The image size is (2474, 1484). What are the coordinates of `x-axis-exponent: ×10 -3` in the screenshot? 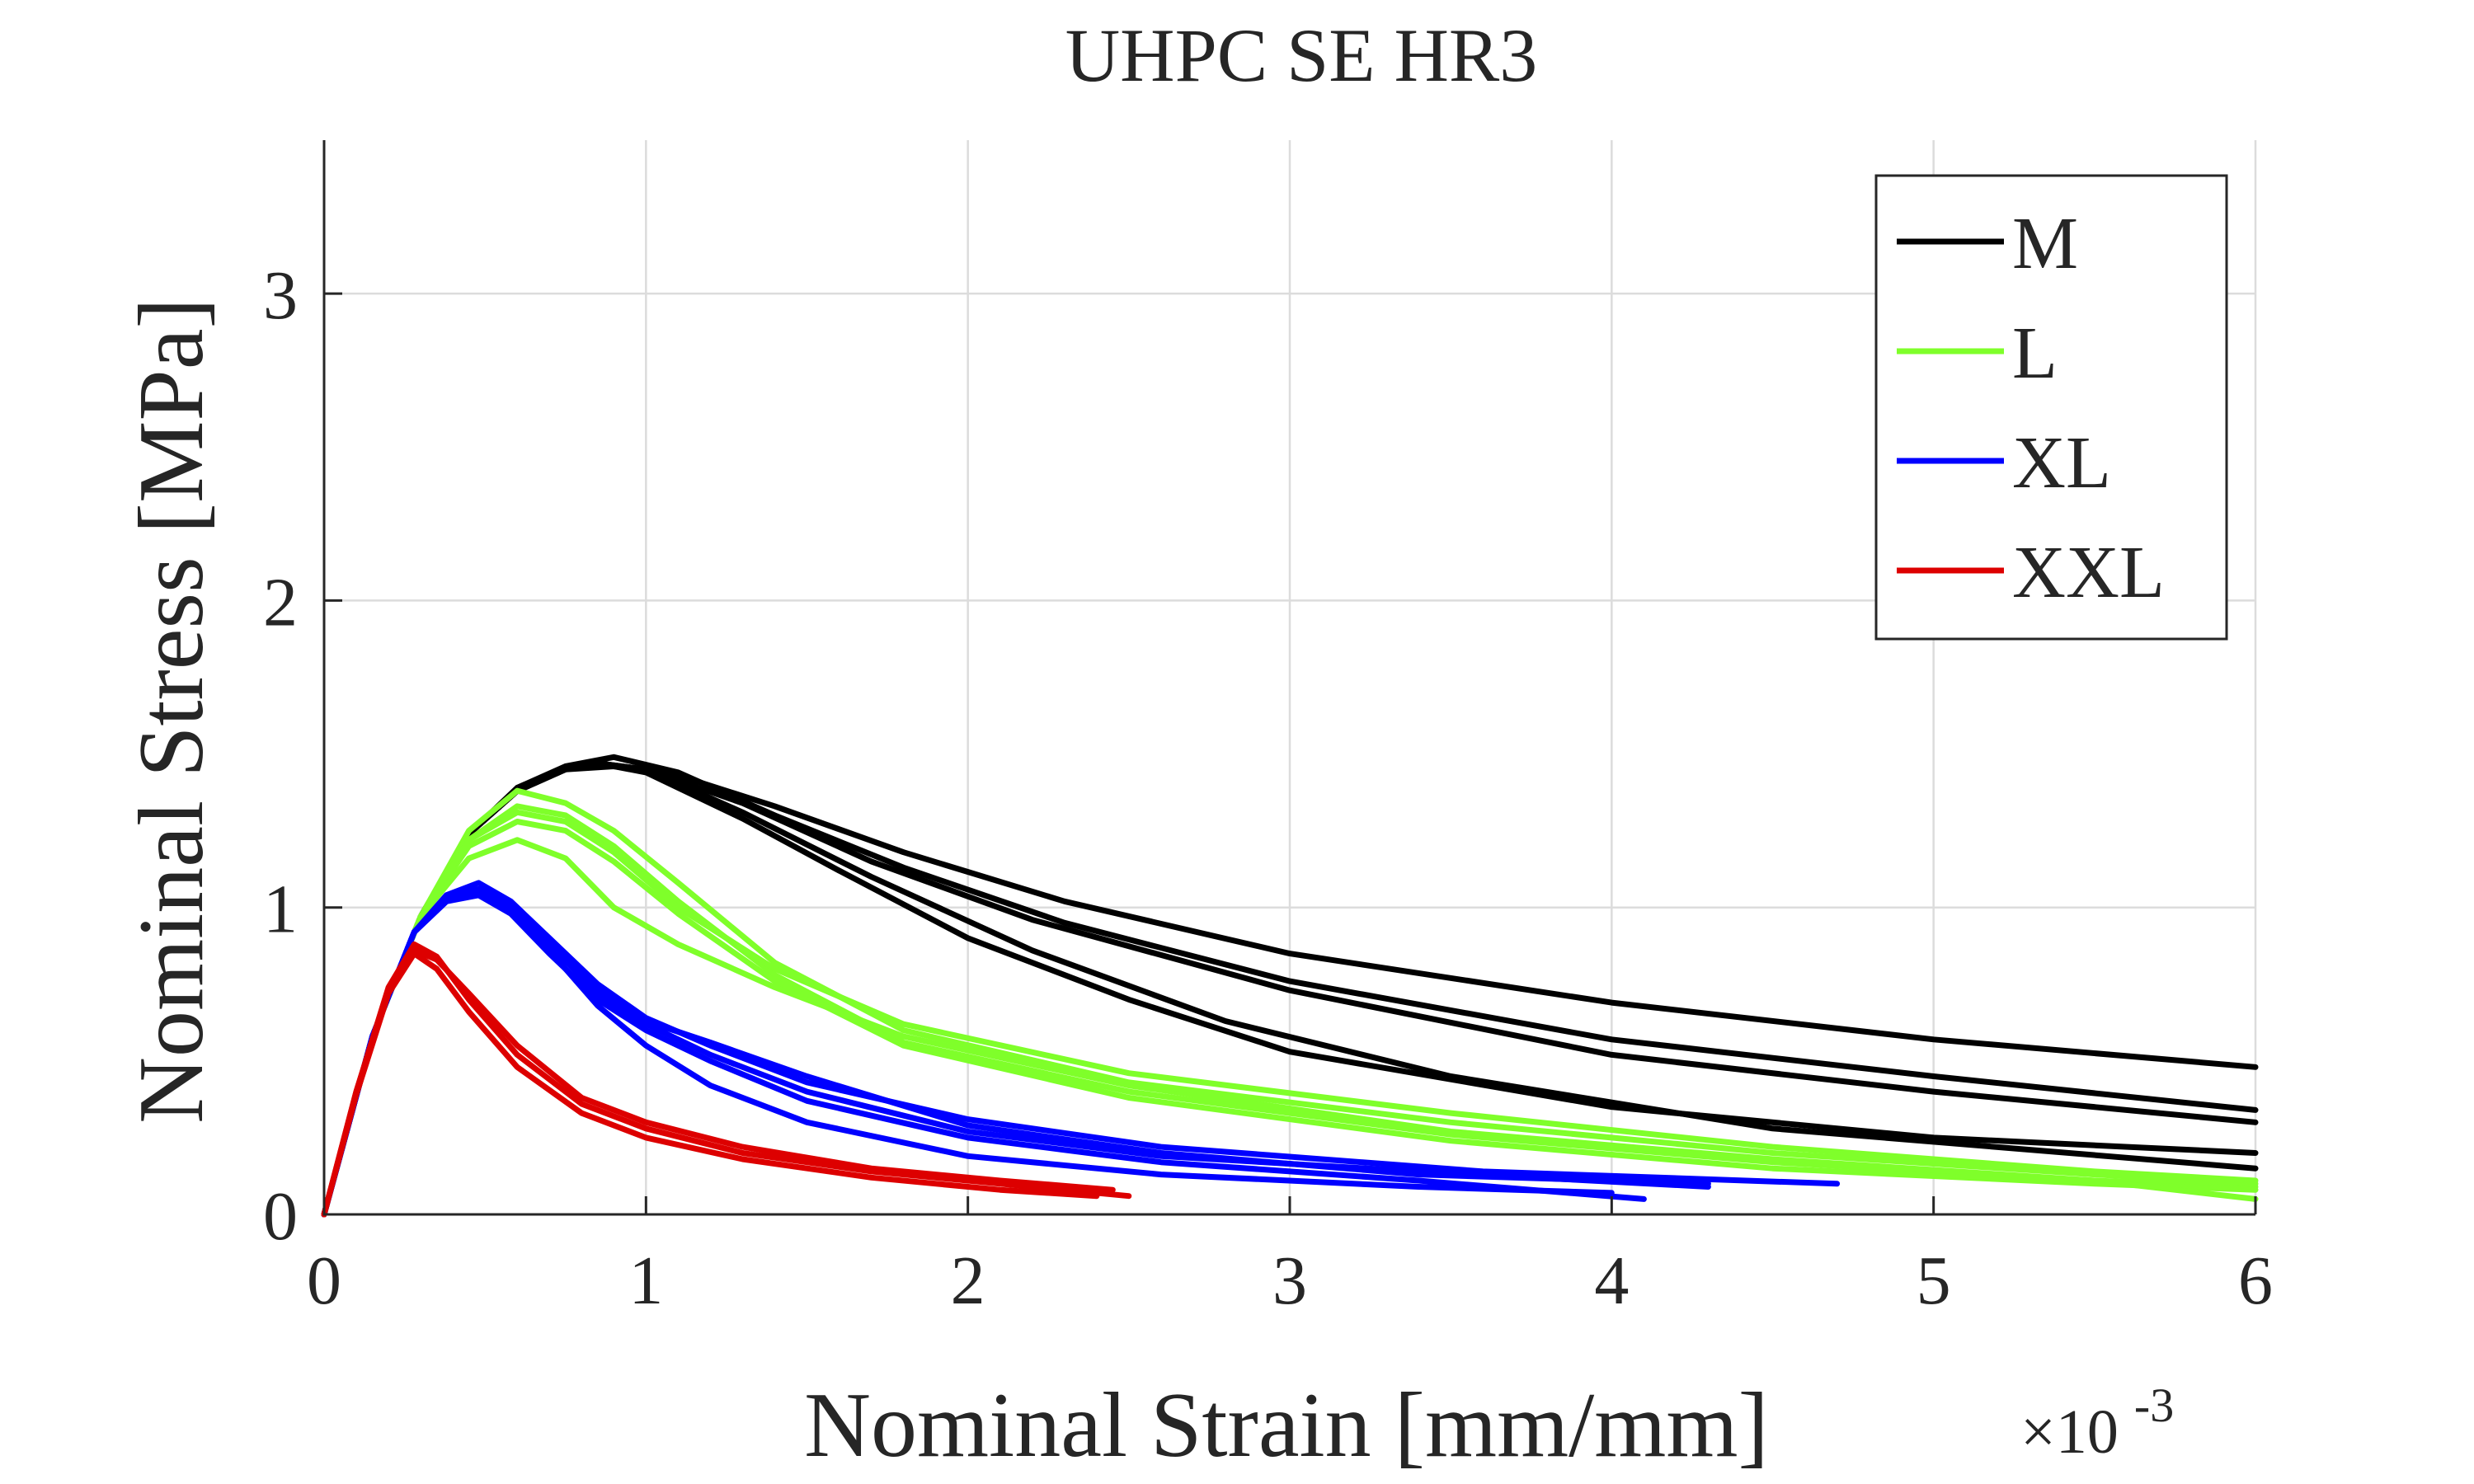 It's located at (2097, 1422).